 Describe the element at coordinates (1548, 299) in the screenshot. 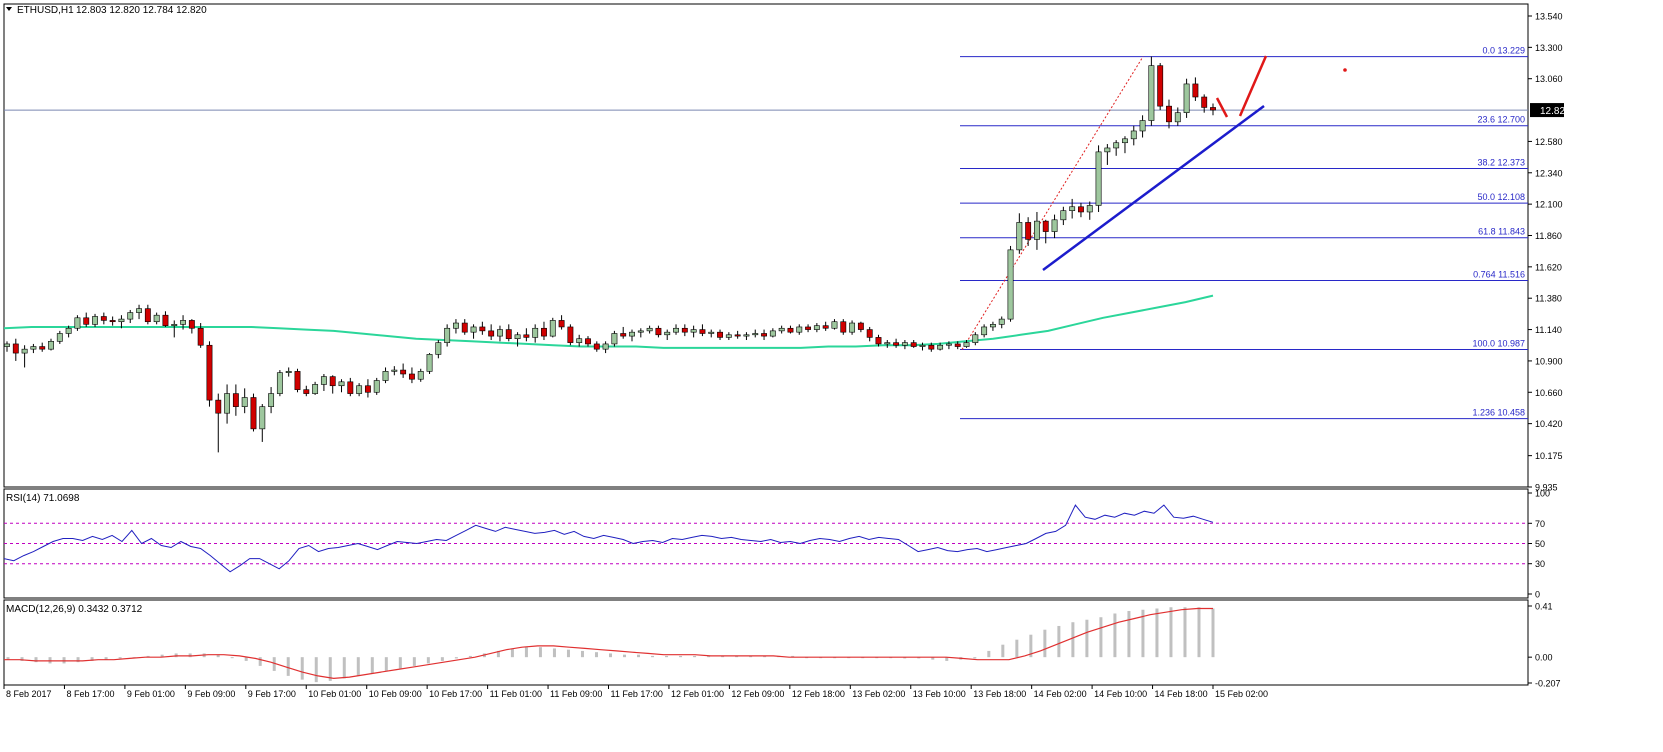

I see `price-axis-label: 11.380` at that location.